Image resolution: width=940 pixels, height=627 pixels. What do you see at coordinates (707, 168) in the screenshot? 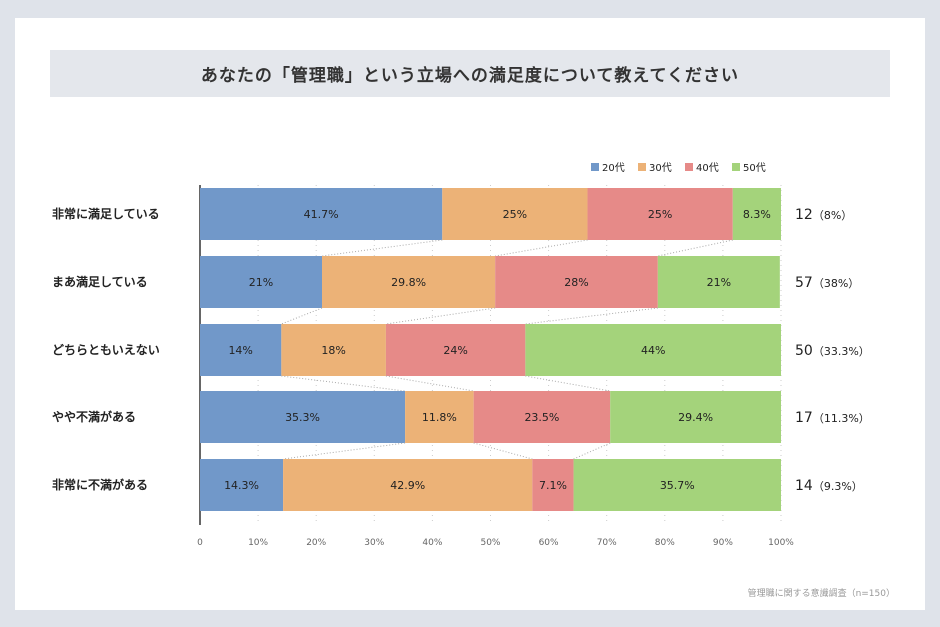
I see `legend-label: 40代` at bounding box center [707, 168].